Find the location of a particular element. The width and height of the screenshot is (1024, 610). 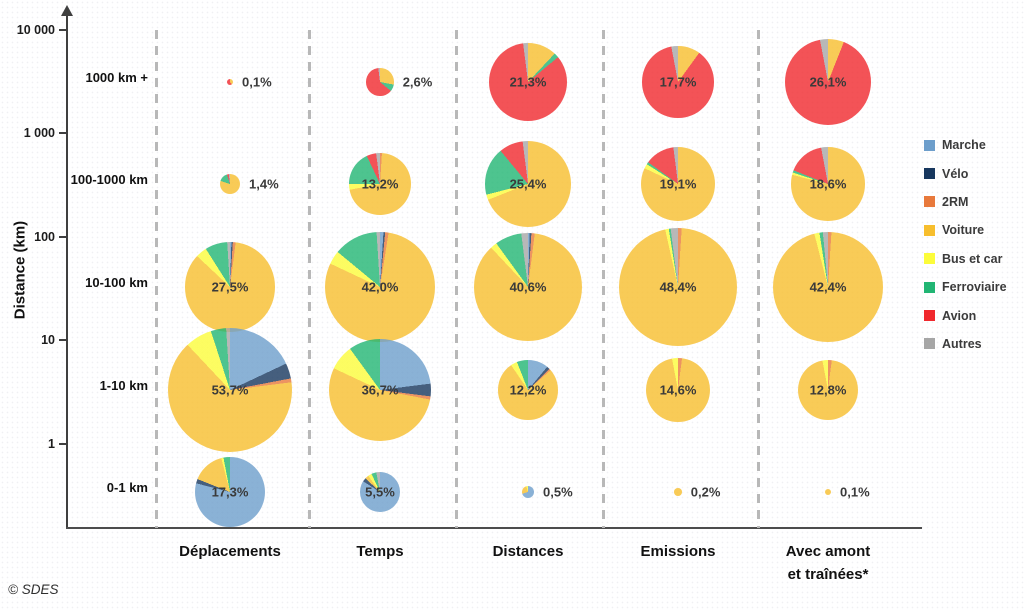

pie-value-label: 25,4% is located at coordinates (528, 184).